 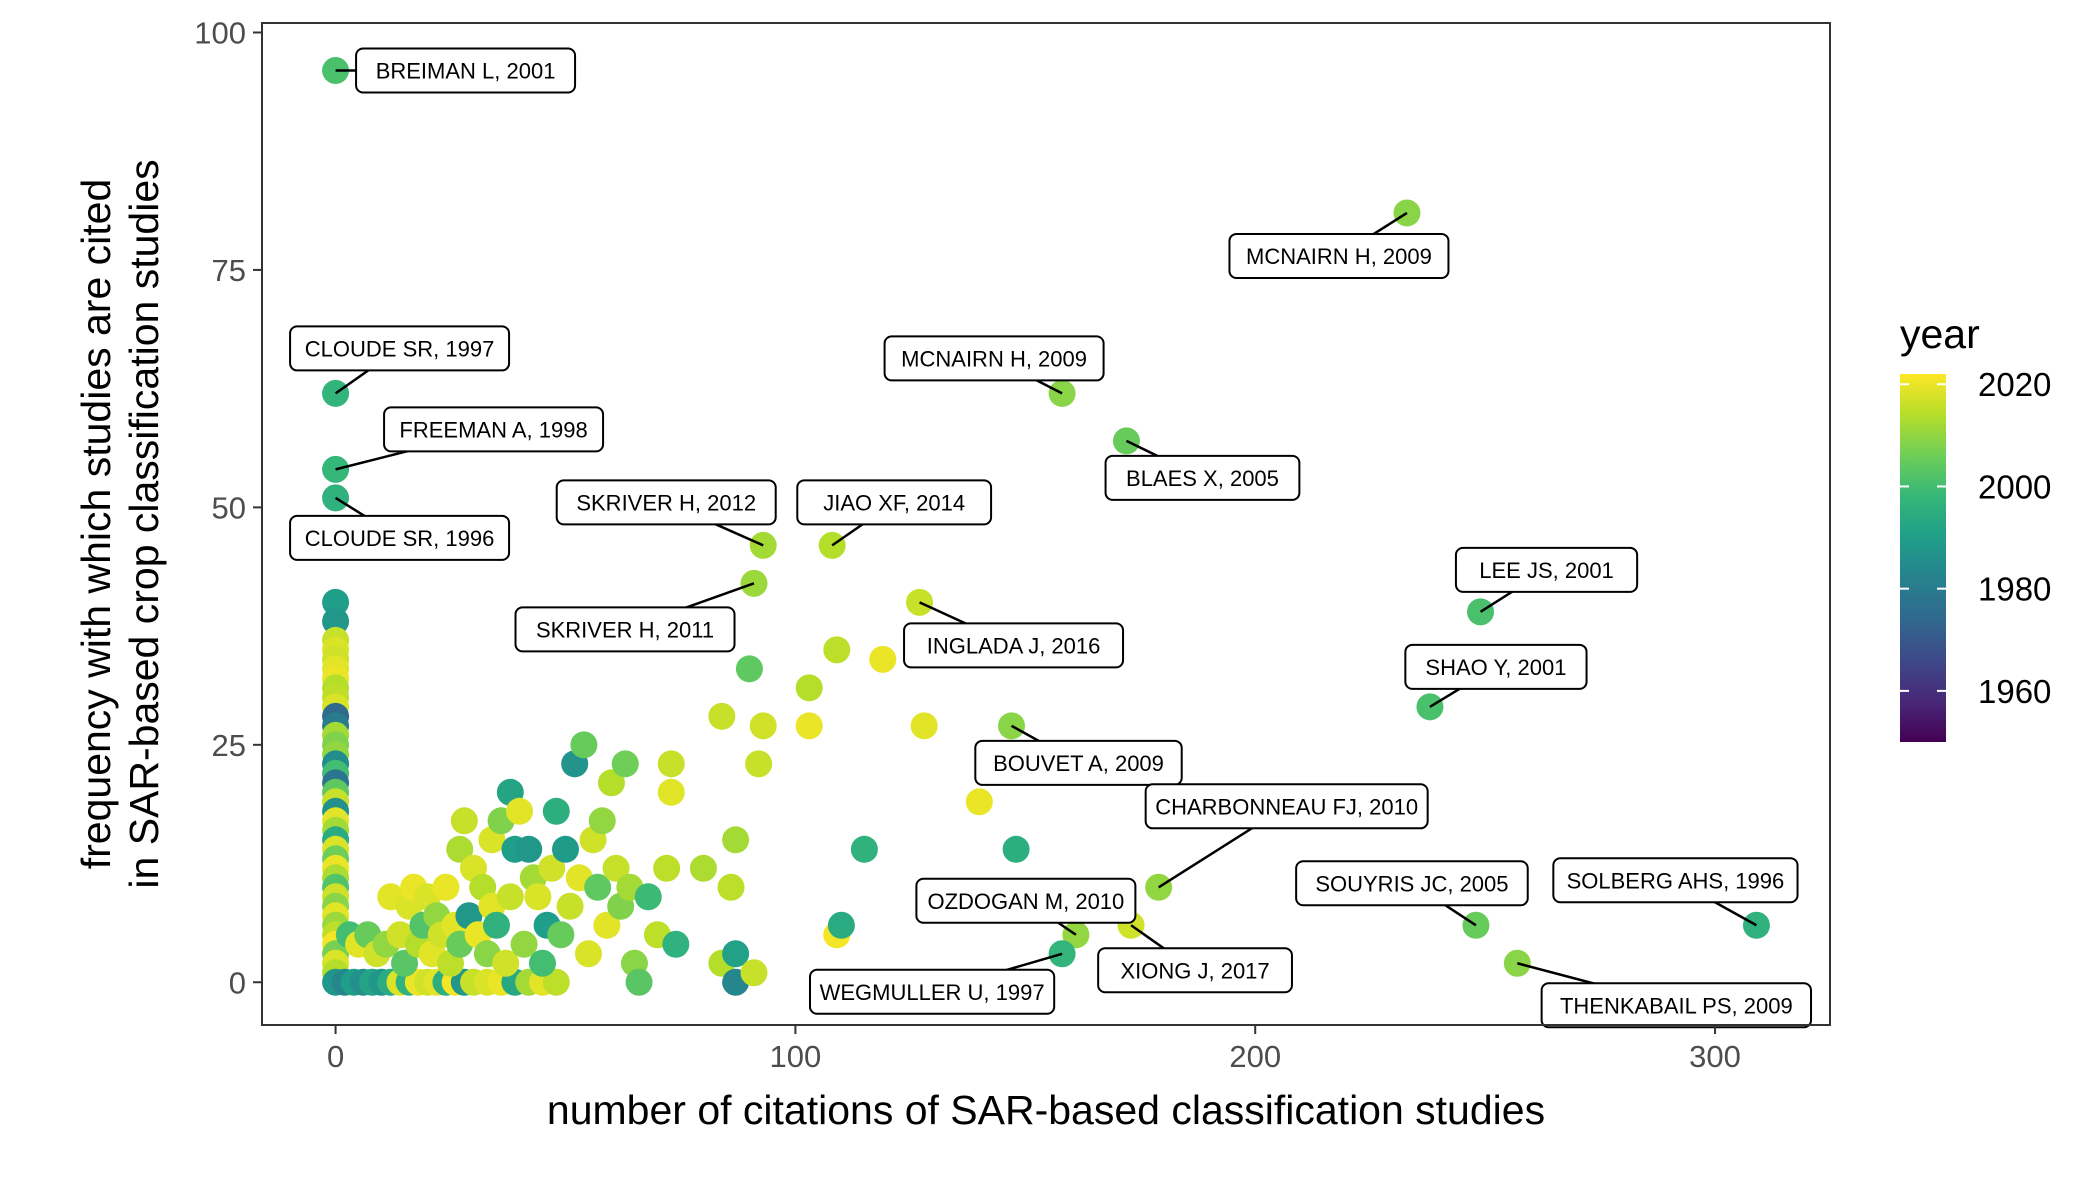 I want to click on y-axis-title-line-2: in SAR-based crop classification studies, so click(x=144, y=523).